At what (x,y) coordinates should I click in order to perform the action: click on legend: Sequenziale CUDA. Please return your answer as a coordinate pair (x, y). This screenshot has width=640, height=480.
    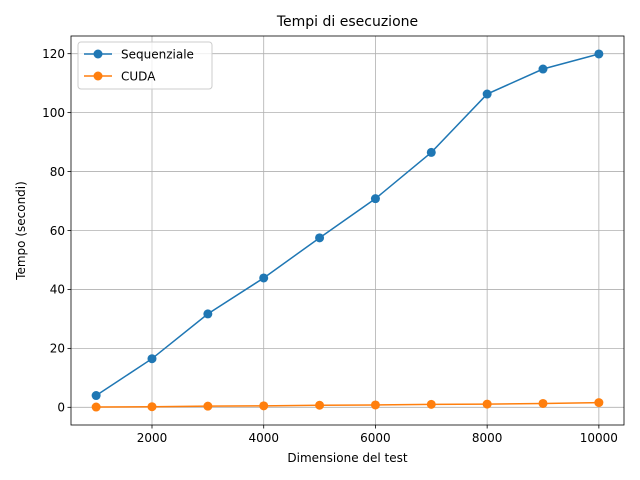
    Looking at the image, I should click on (145, 65).